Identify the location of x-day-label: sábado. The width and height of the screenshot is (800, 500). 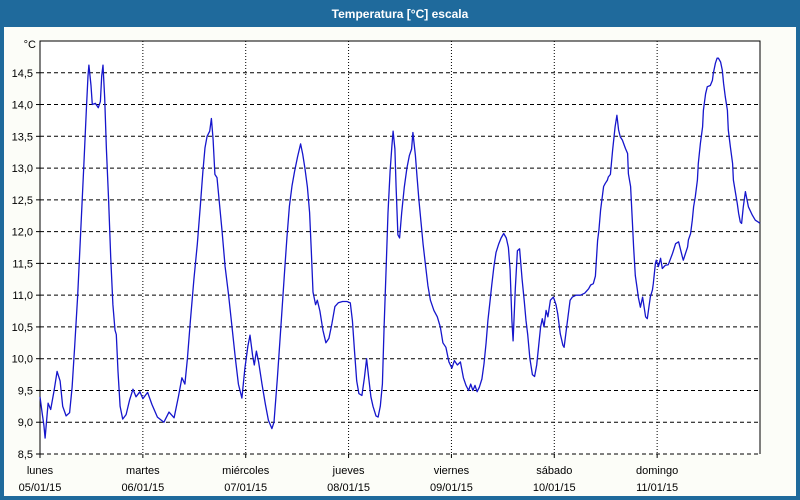
(554, 471).